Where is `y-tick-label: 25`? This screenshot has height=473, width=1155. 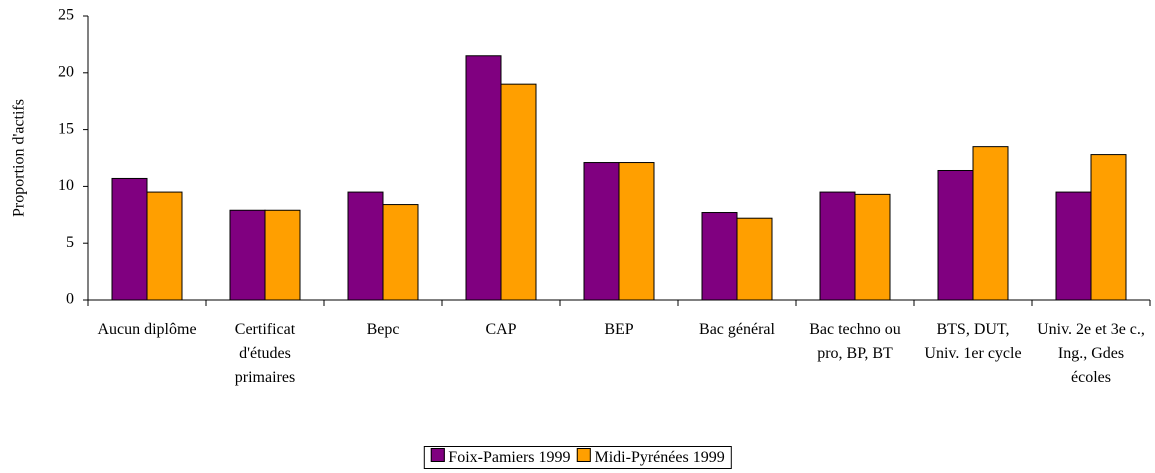
y-tick-label: 25 is located at coordinates (66, 15).